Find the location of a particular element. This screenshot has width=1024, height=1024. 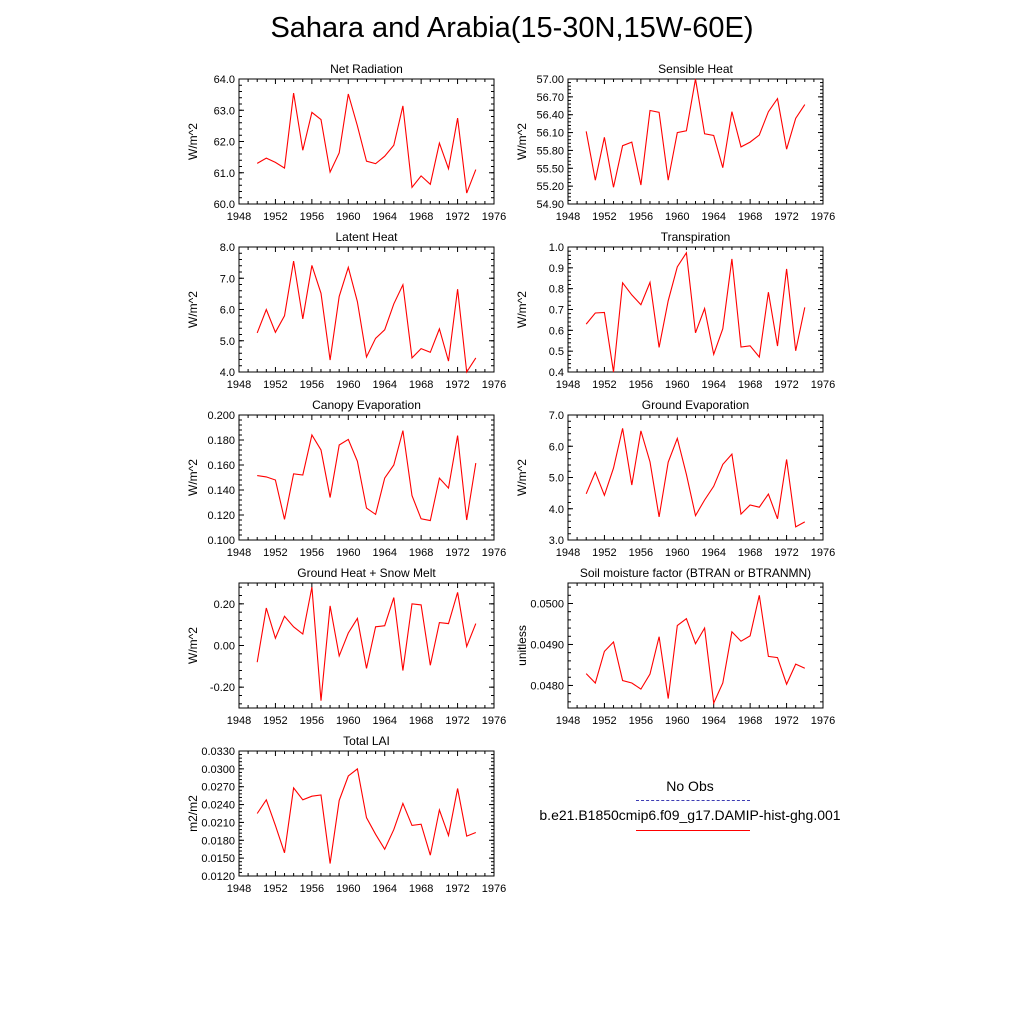

panel-title: Transpiration is located at coordinates (696, 237).